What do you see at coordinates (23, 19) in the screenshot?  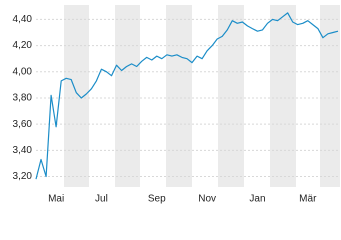 I see `y-tick-label: 4,40` at bounding box center [23, 19].